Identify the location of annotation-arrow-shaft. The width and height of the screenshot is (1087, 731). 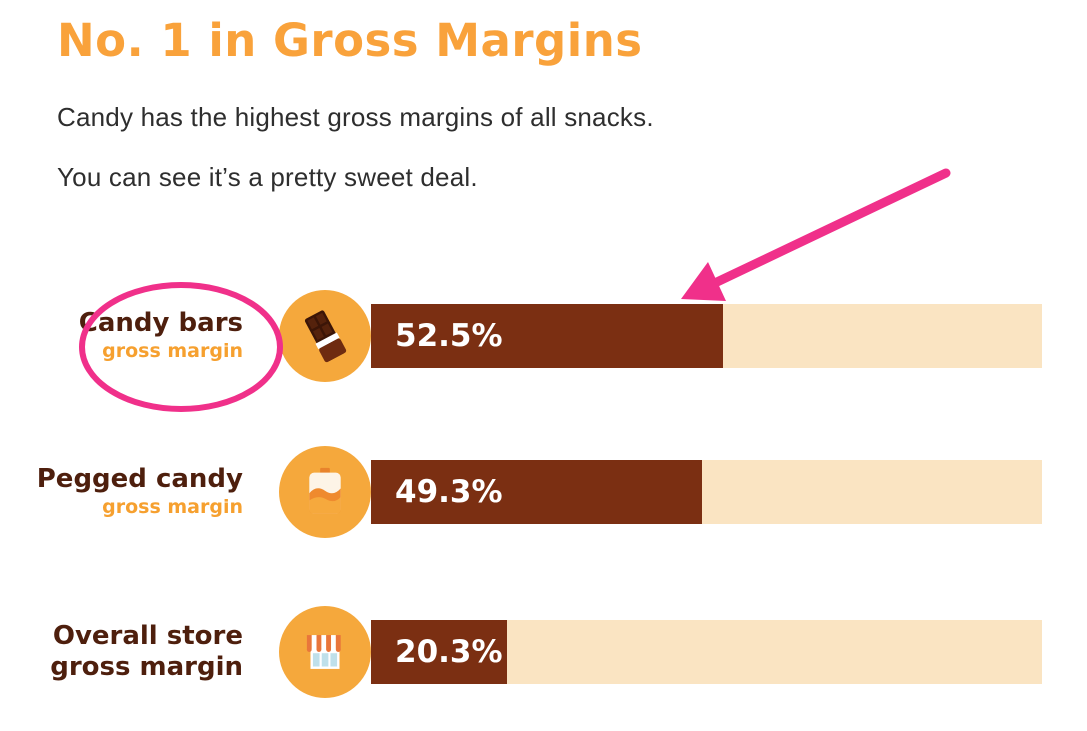
(831, 227).